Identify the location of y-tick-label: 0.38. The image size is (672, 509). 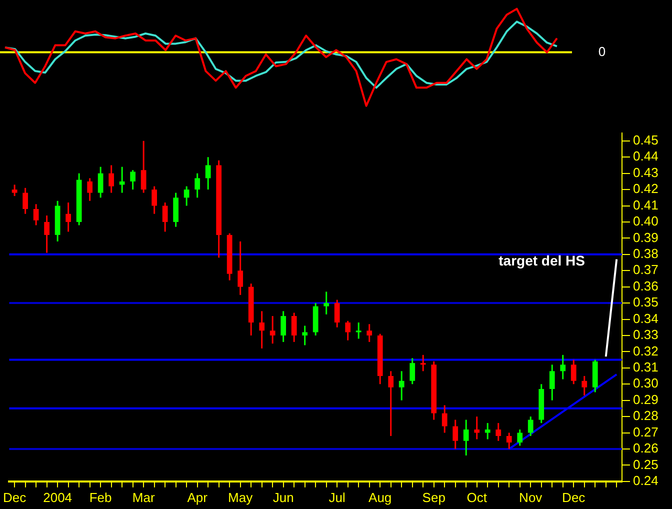
(645, 253).